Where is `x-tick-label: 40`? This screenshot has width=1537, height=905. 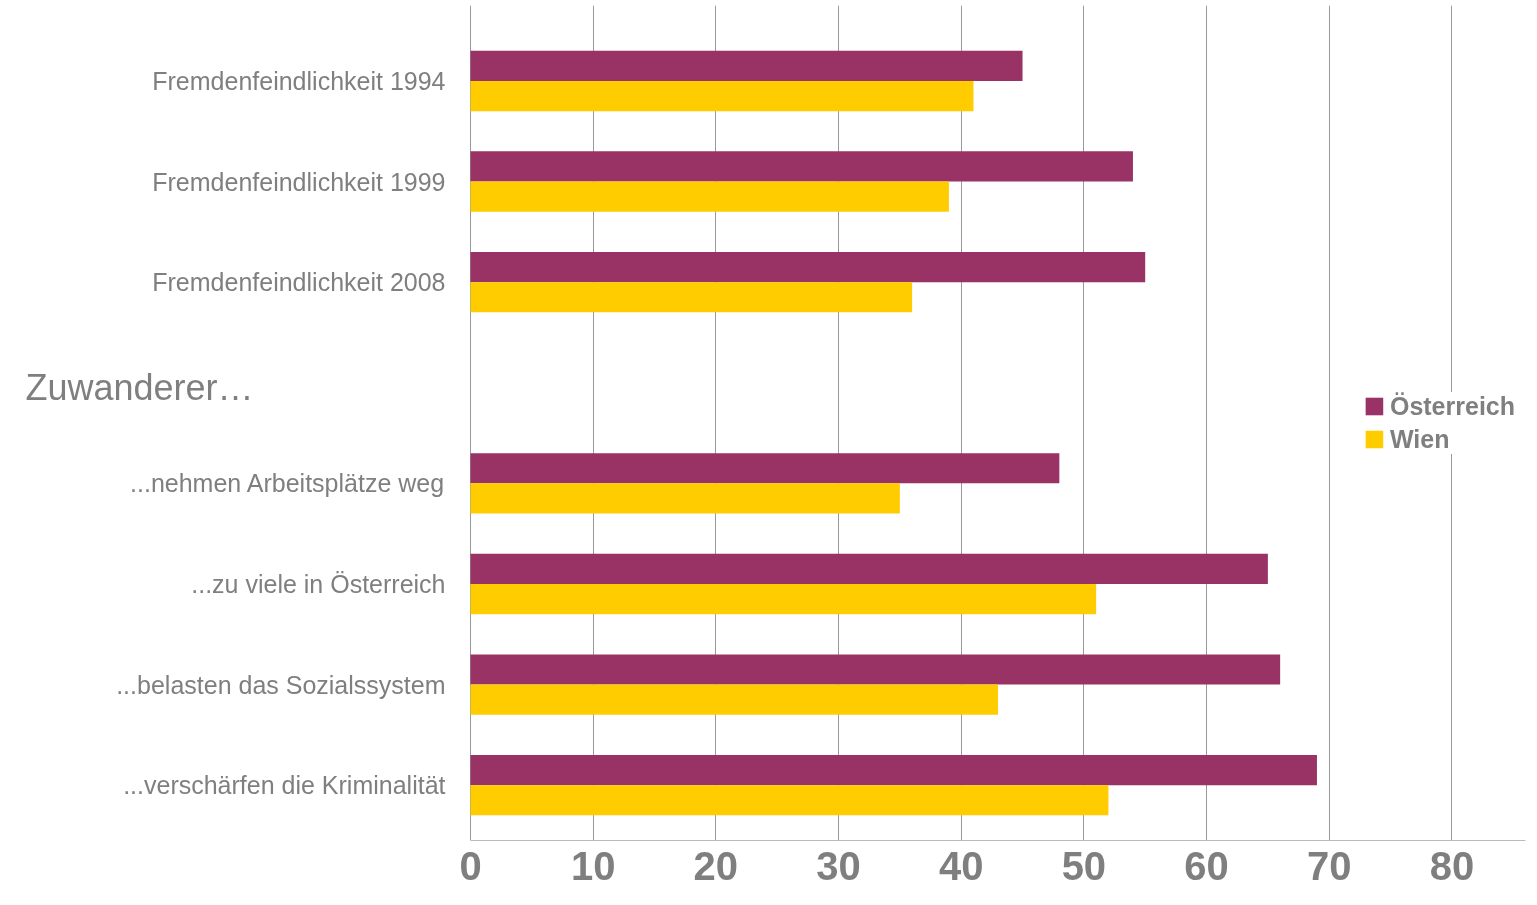 x-tick-label: 40 is located at coordinates (961, 865).